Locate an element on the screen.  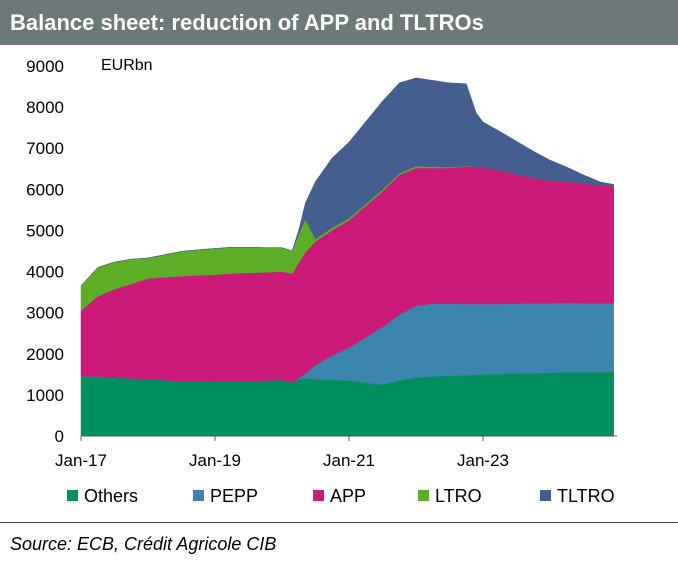
legend-swatch-others is located at coordinates (72, 495).